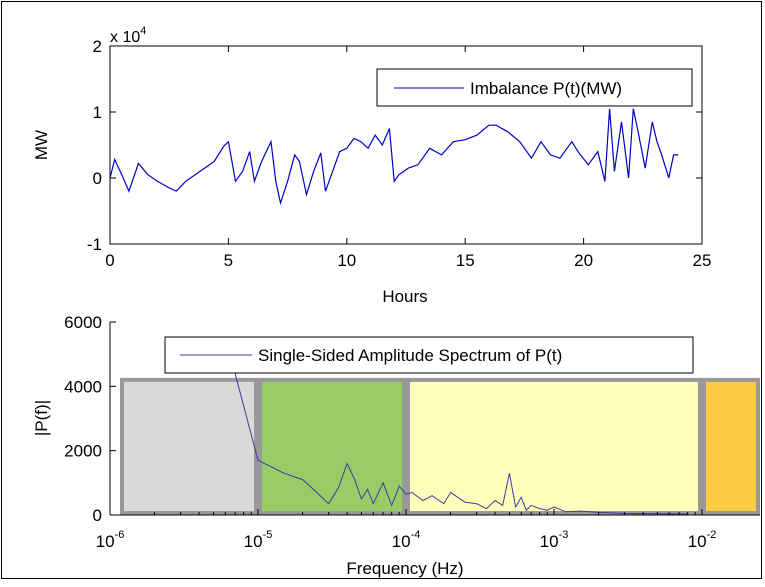 Image resolution: width=765 pixels, height=587 pixels. Describe the element at coordinates (702, 540) in the screenshot. I see `bottom-x-tick-label: 10⁻²` at that location.